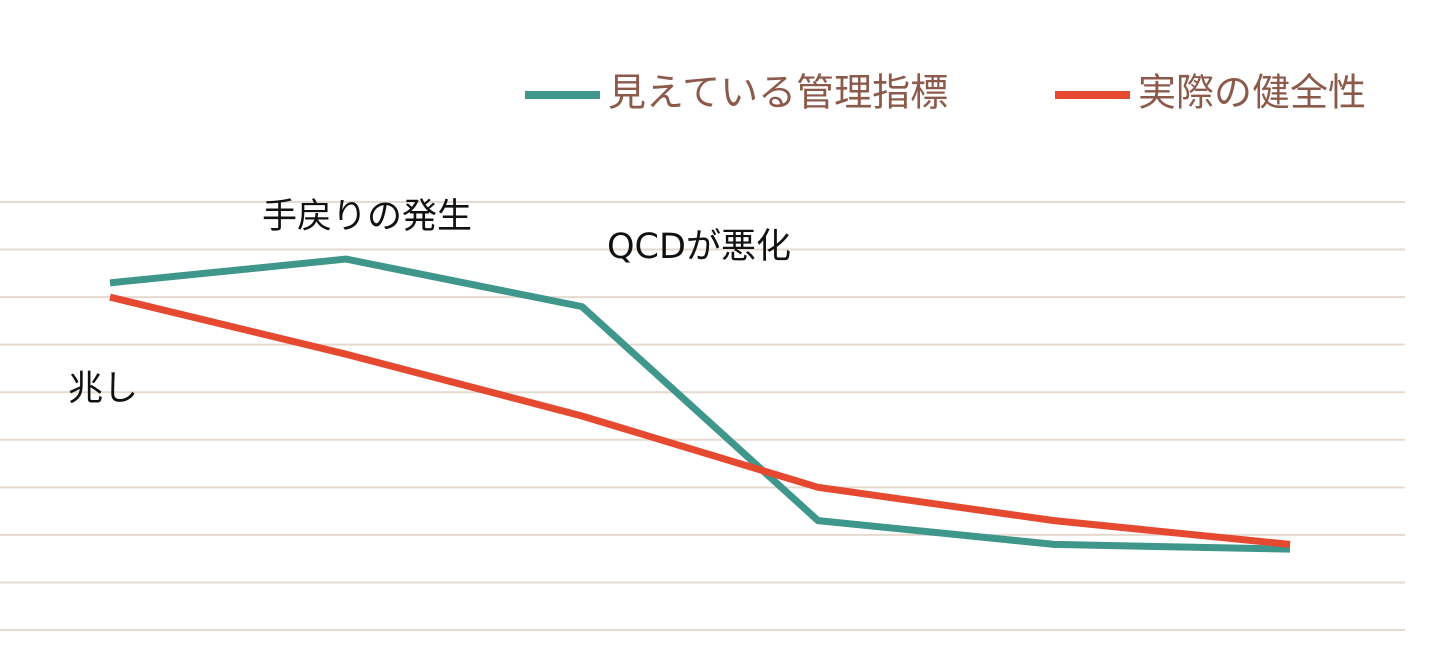 This screenshot has width=1446, height=666. I want to click on annotation: QCDが悪化, so click(699, 247).